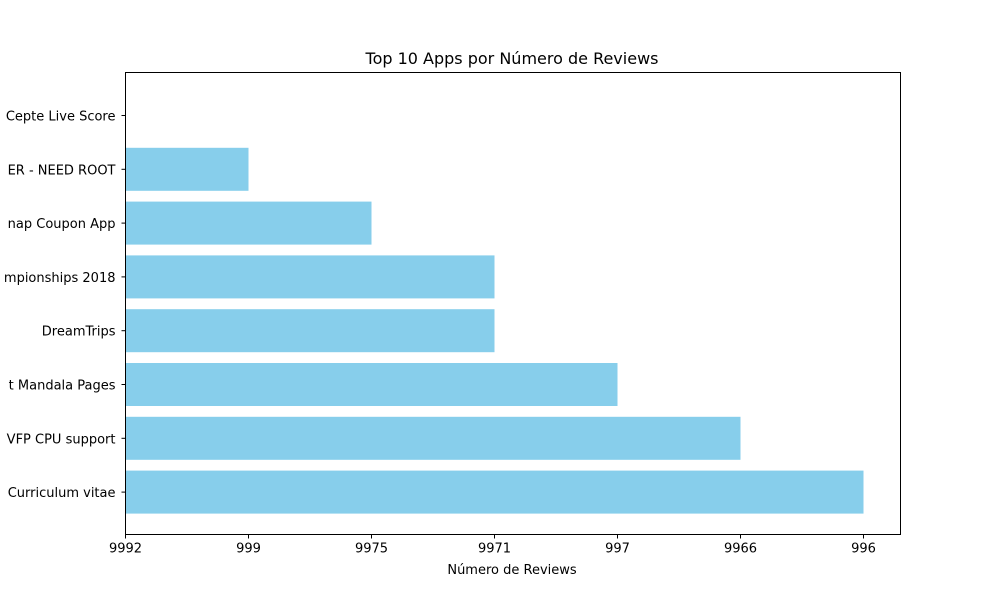 The image size is (1000, 605). I want to click on y-tick-label: ER - NEED ROOT, so click(62, 170).